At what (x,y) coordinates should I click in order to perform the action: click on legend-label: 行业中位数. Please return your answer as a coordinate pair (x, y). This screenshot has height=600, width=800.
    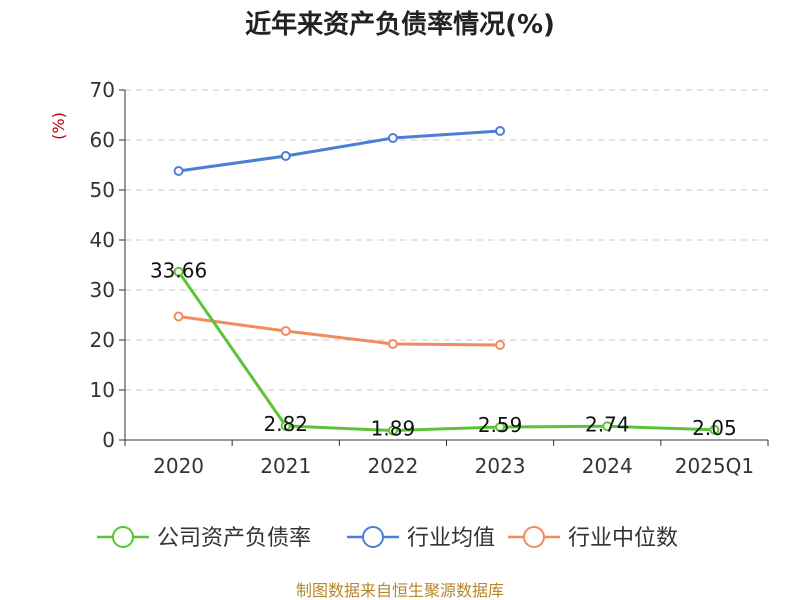
    Looking at the image, I should click on (623, 538).